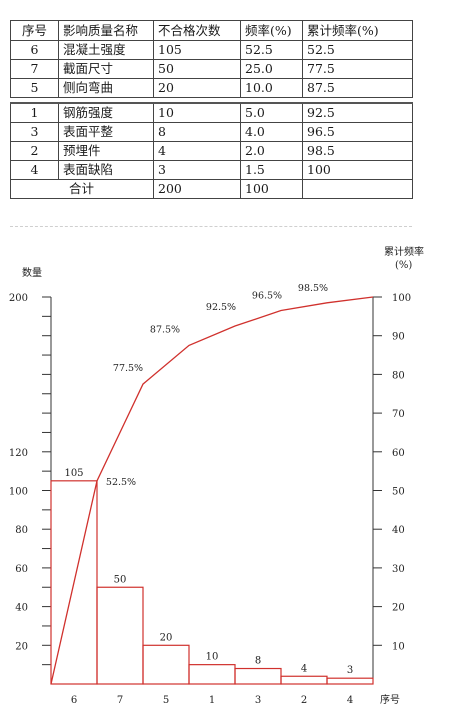  What do you see at coordinates (357, 189) in the screenshot?
I see `table-cell` at bounding box center [357, 189].